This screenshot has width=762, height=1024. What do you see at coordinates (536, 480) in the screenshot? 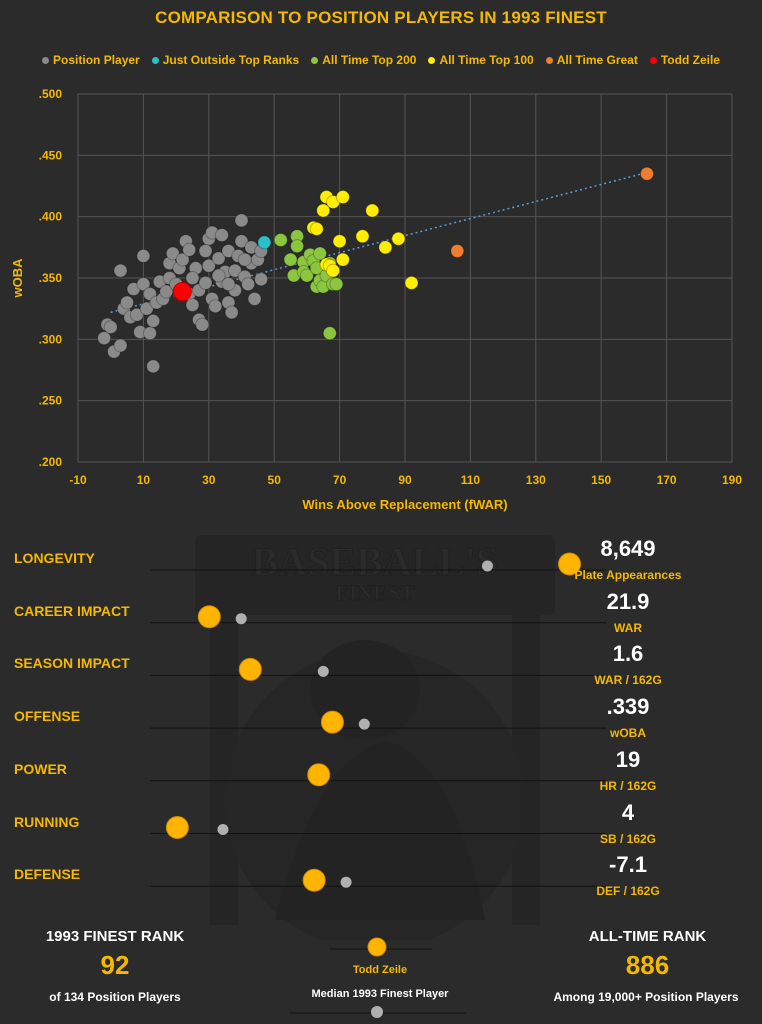
I see `x-tick-label: 130` at bounding box center [536, 480].